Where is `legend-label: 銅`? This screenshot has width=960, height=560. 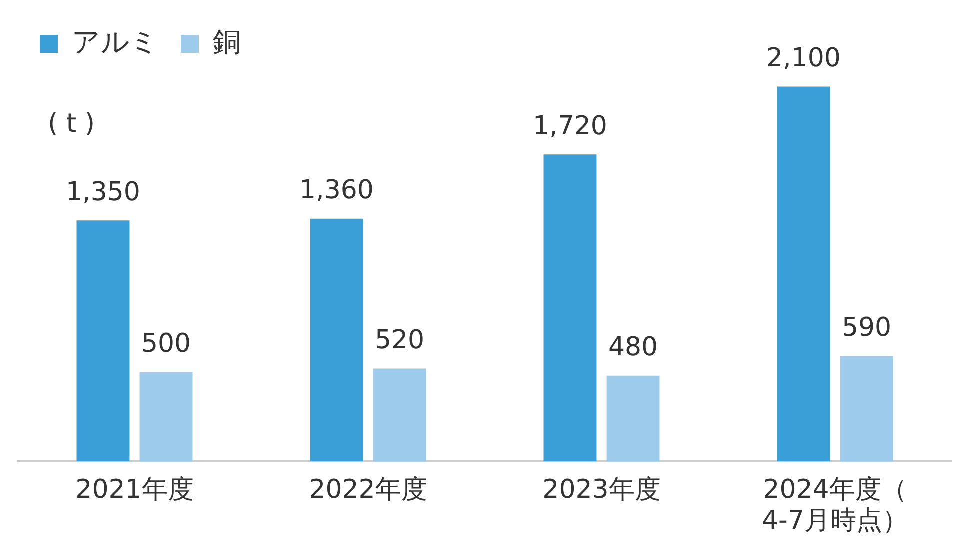 legend-label: 銅 is located at coordinates (227, 41).